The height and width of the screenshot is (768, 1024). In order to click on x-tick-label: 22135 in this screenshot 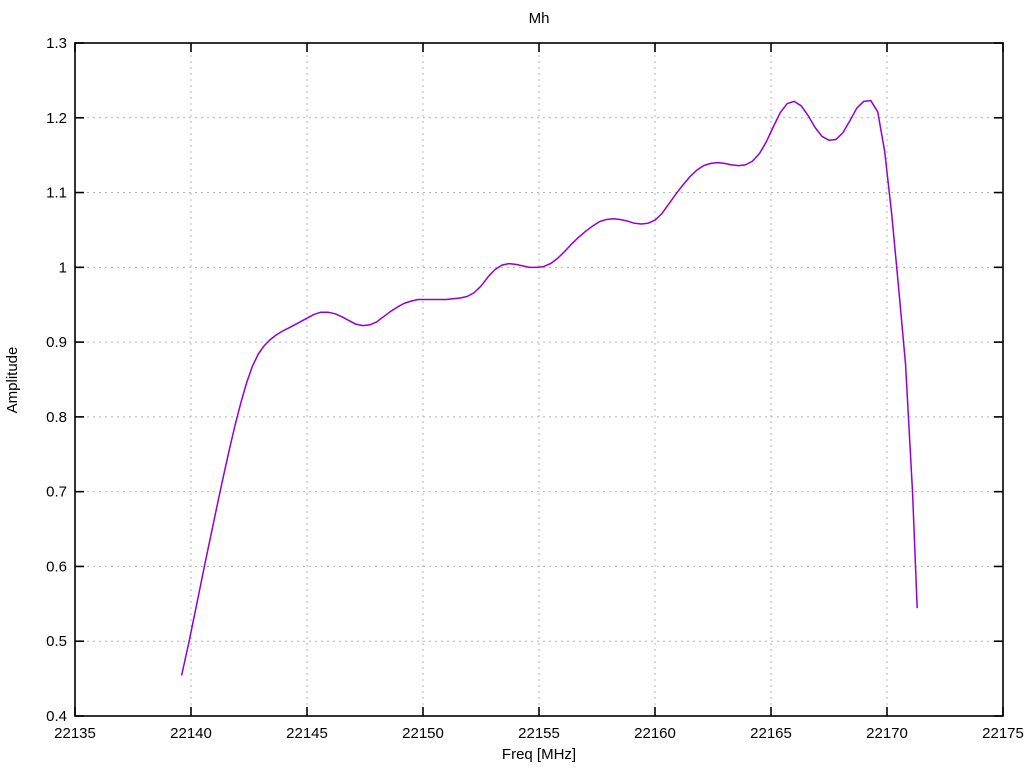, I will do `click(75, 733)`.